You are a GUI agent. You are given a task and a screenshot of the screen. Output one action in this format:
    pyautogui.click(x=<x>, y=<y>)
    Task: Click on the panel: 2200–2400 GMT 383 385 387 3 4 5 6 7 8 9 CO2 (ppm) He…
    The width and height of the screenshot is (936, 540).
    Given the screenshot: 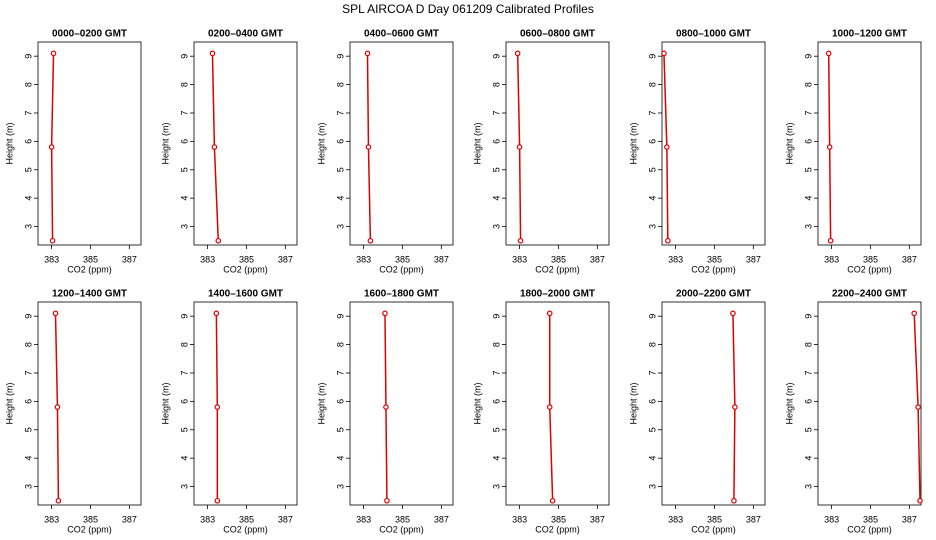 What is the action you would take?
    pyautogui.click(x=853, y=411)
    